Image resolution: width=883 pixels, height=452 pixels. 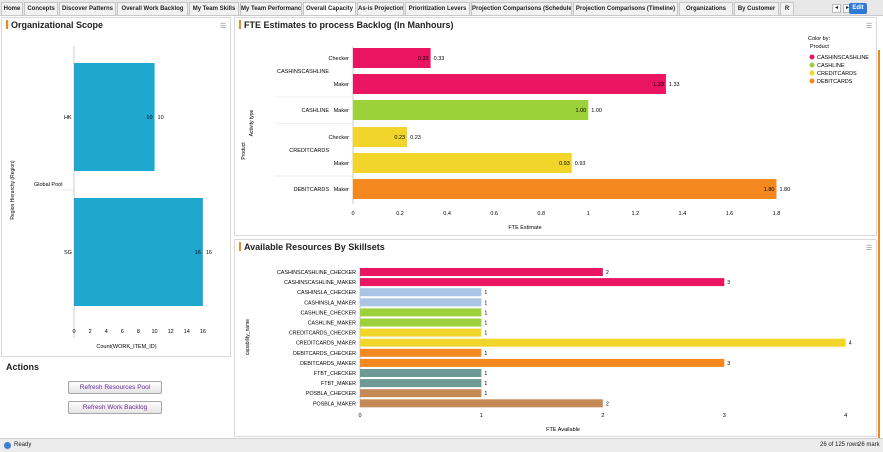 I want to click on status-ready-icon, so click(x=7, y=445).